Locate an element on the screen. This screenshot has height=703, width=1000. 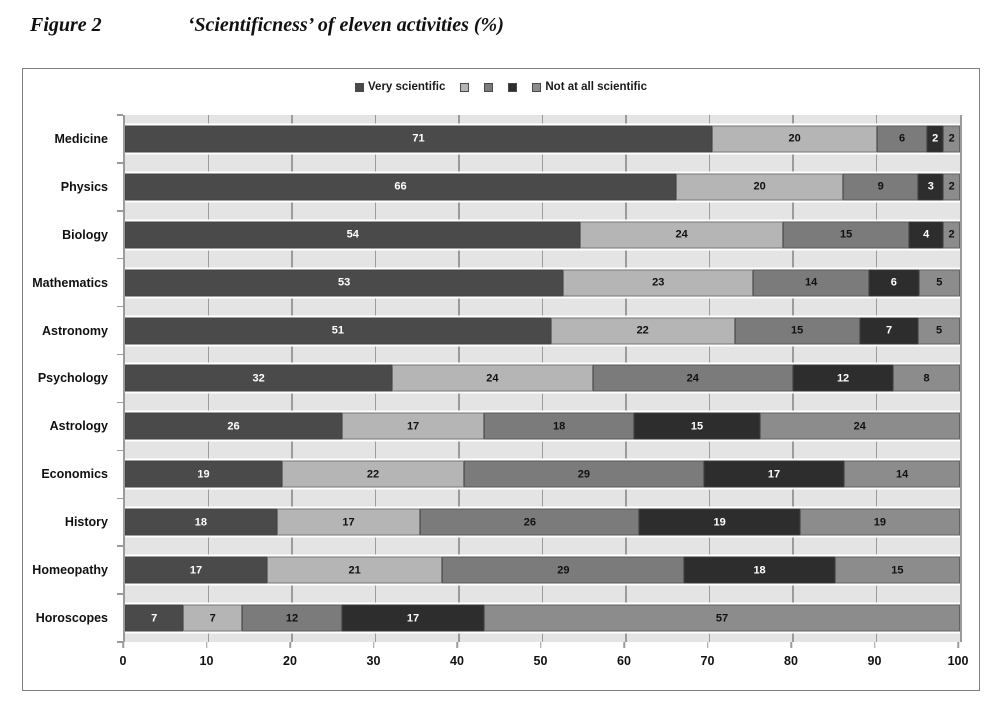
x-tick-label: 30 is located at coordinates (373, 661).